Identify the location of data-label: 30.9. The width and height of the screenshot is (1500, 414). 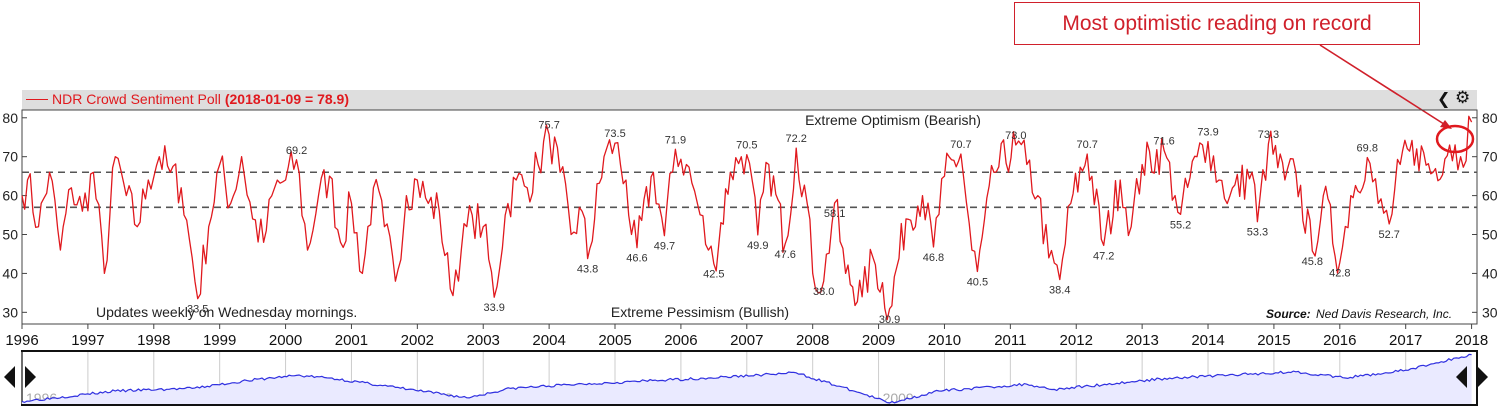
(889, 320).